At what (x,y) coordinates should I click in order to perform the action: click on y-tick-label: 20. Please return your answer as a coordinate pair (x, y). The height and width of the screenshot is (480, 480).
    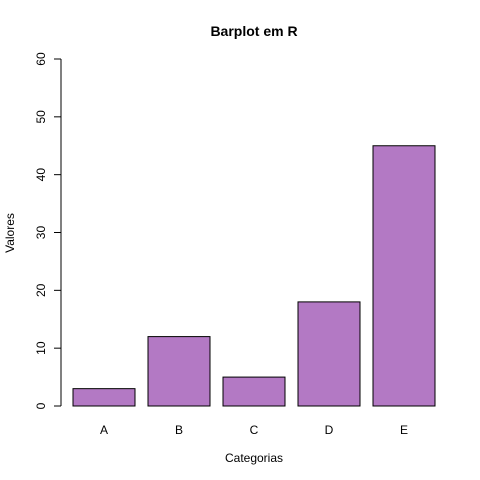
    Looking at the image, I should click on (41, 290).